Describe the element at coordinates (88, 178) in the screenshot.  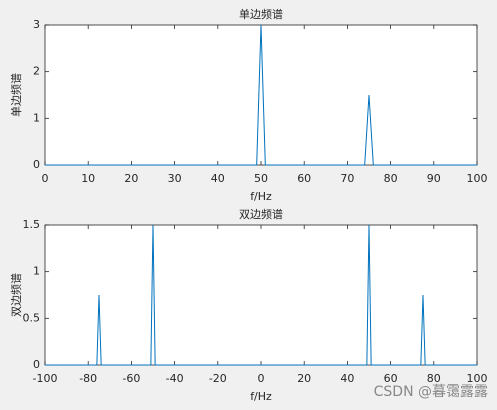
I see `x-tick-label: 10` at that location.